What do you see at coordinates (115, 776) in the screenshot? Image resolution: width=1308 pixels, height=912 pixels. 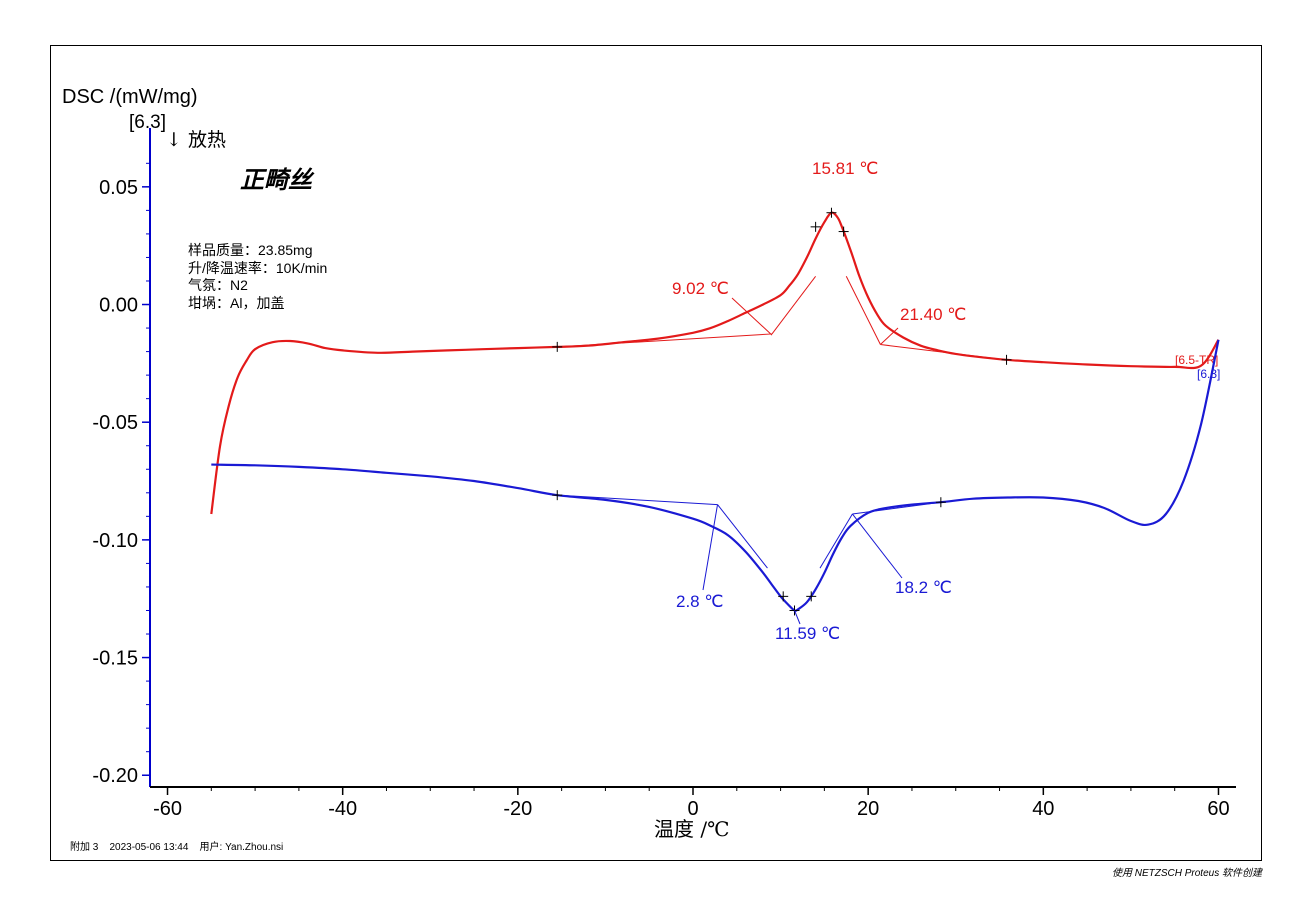 I see `y-tick-label: -0.20` at bounding box center [115, 776].